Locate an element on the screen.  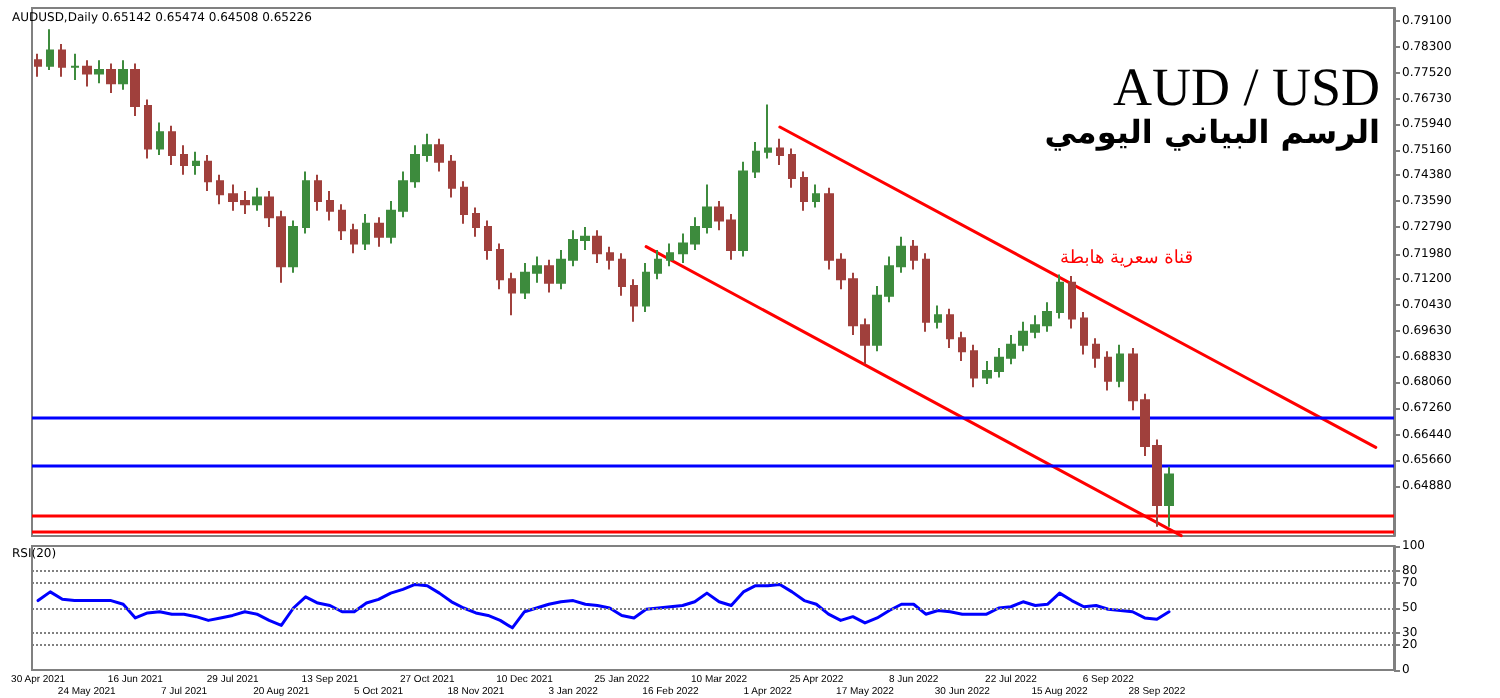
text: AUD / USD is located at coordinates (1246, 87).